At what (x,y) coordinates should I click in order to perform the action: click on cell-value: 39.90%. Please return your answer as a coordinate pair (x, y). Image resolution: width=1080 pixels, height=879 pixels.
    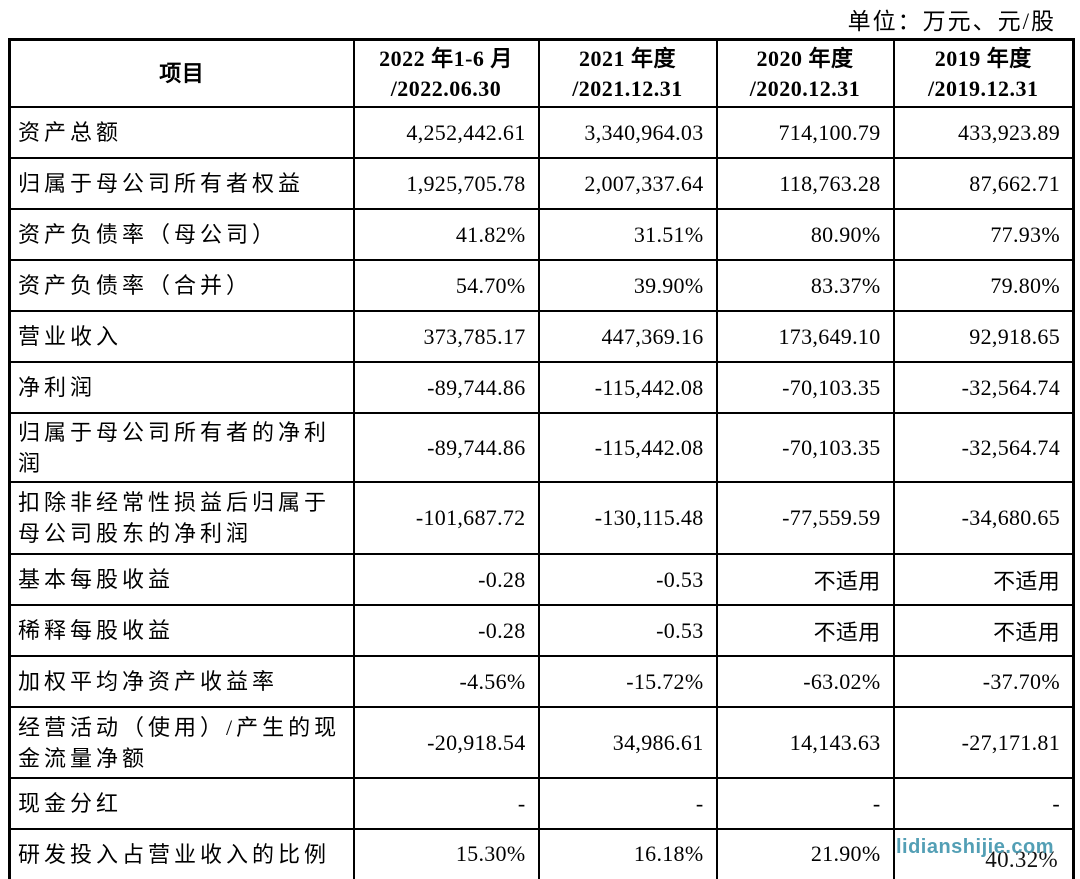
    Looking at the image, I should click on (627, 285).